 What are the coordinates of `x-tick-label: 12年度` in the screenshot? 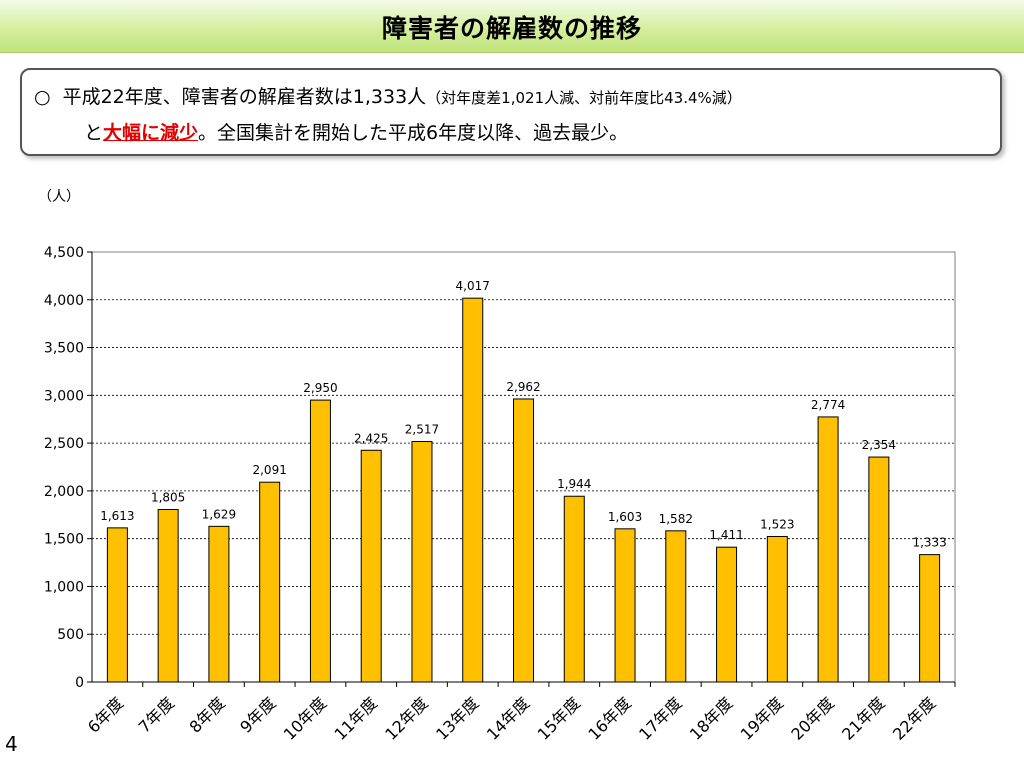 It's located at (406, 718).